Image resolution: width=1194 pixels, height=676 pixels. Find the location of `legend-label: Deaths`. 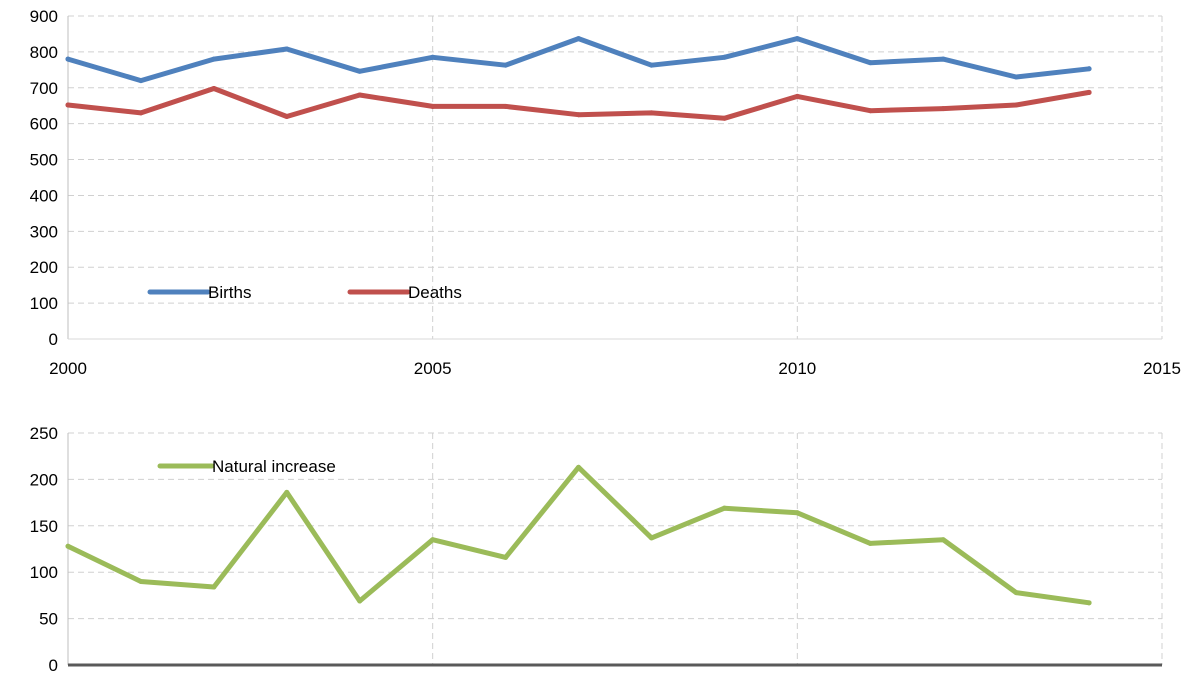

legend-label: Deaths is located at coordinates (435, 292).